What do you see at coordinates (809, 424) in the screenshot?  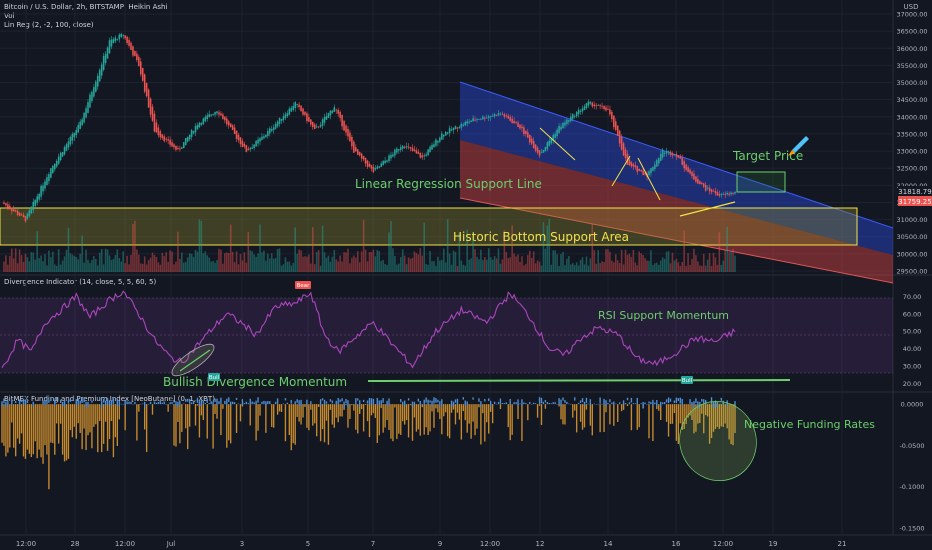 I see `negative-funding-label: Negative Funding Rates` at bounding box center [809, 424].